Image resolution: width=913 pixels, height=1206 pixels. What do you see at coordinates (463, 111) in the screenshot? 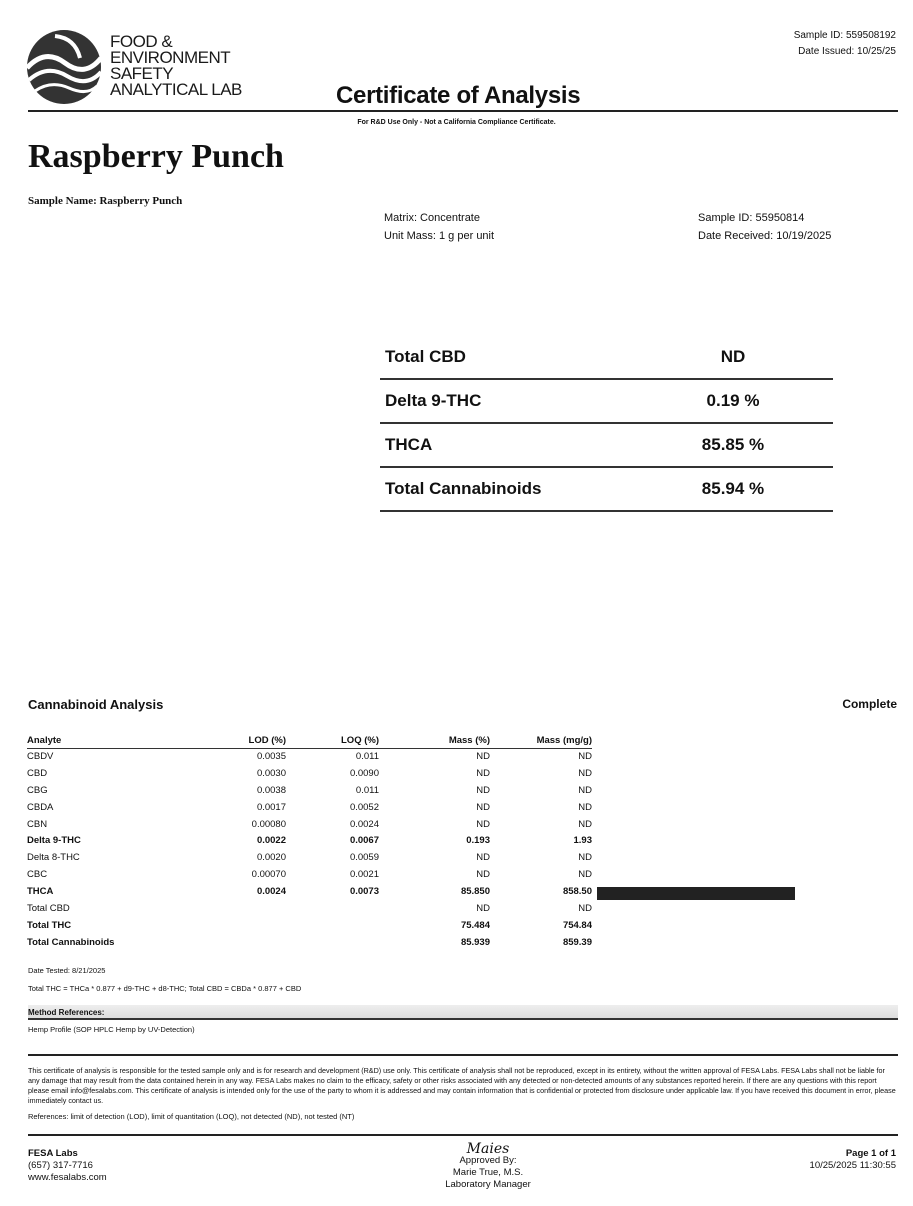
I see `header-divider` at bounding box center [463, 111].